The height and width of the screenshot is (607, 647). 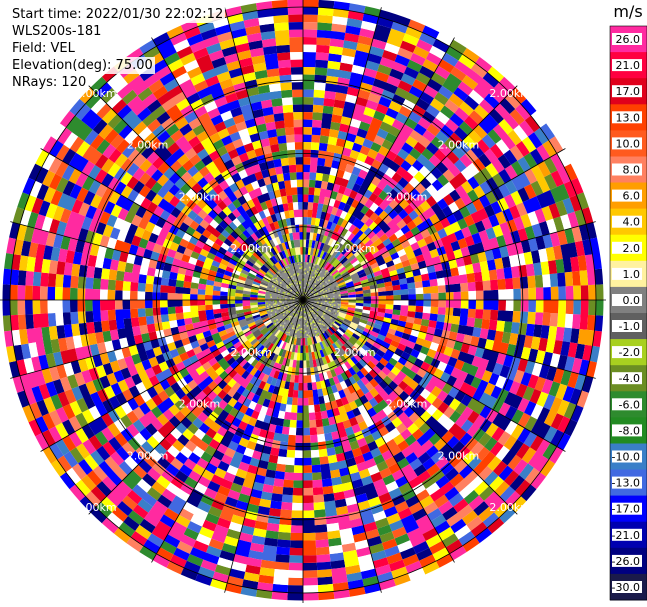 What do you see at coordinates (50, 82) in the screenshot?
I see `nrays-text: NRays: 120` at bounding box center [50, 82].